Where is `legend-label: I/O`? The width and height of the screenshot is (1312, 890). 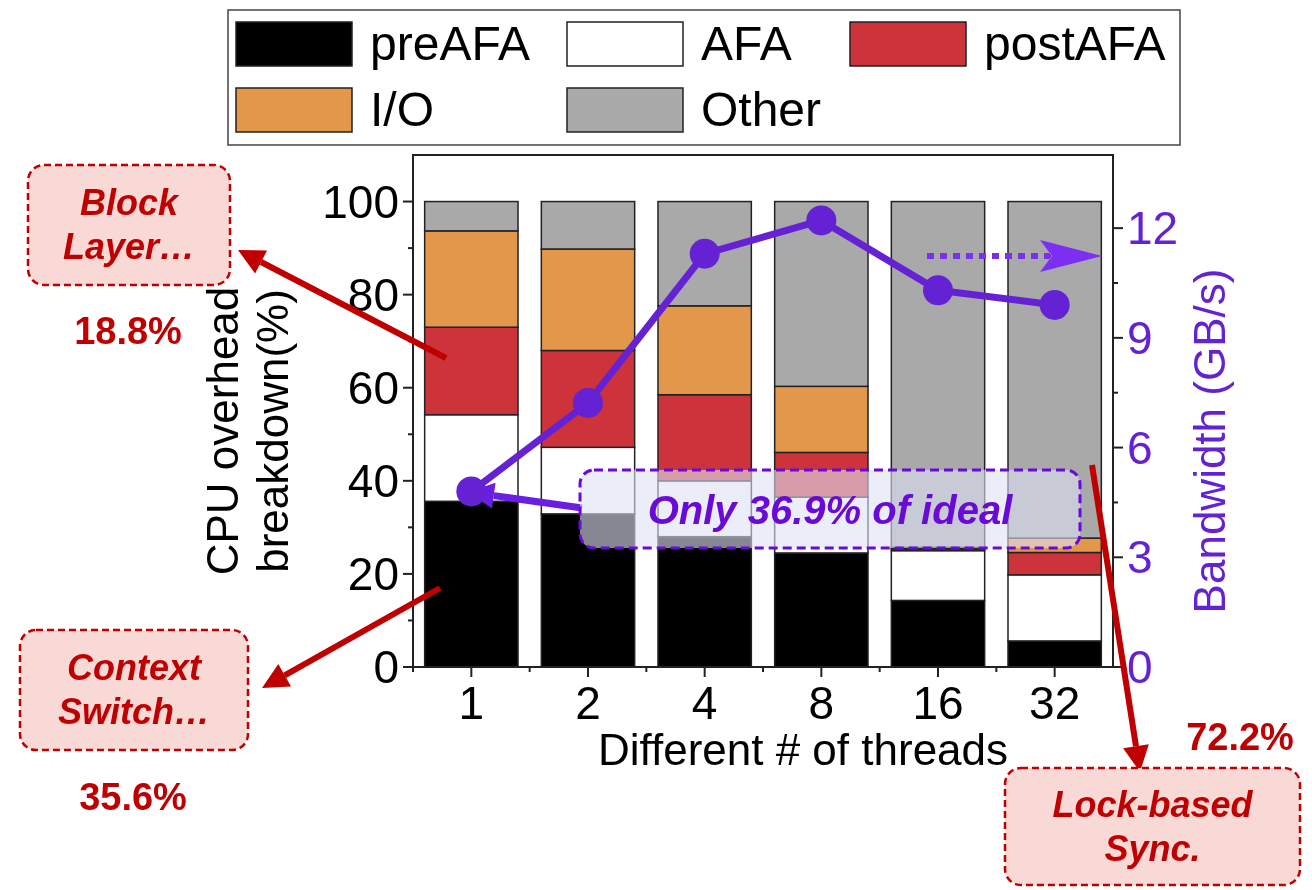 legend-label: I/O is located at coordinates (402, 109).